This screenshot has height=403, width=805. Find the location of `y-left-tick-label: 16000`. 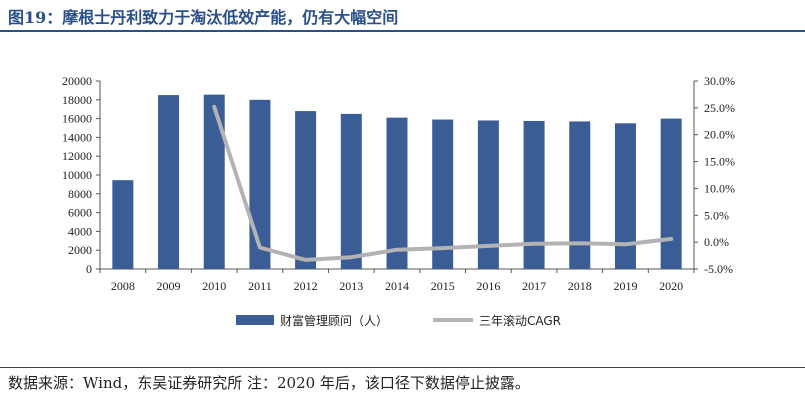

y-left-tick-label: 16000 is located at coordinates (77, 119).